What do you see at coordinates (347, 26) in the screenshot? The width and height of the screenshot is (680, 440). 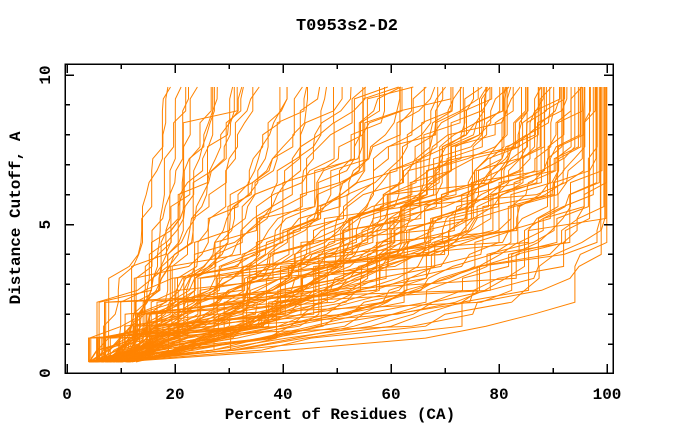 I see `chart-title: T0953s2-D2` at bounding box center [347, 26].